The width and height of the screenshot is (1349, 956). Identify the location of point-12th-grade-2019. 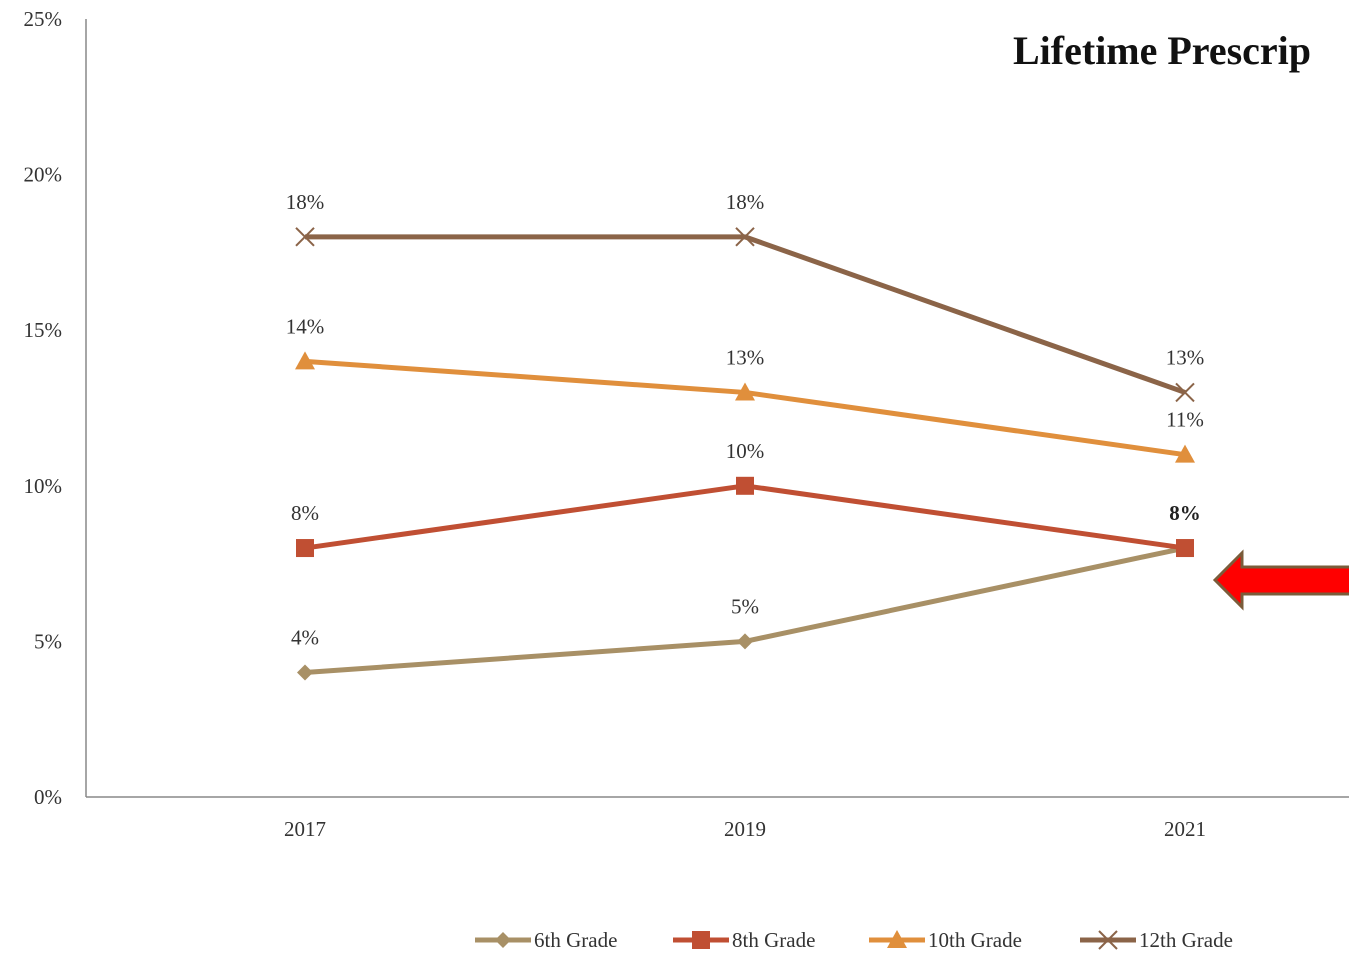
(745, 237).